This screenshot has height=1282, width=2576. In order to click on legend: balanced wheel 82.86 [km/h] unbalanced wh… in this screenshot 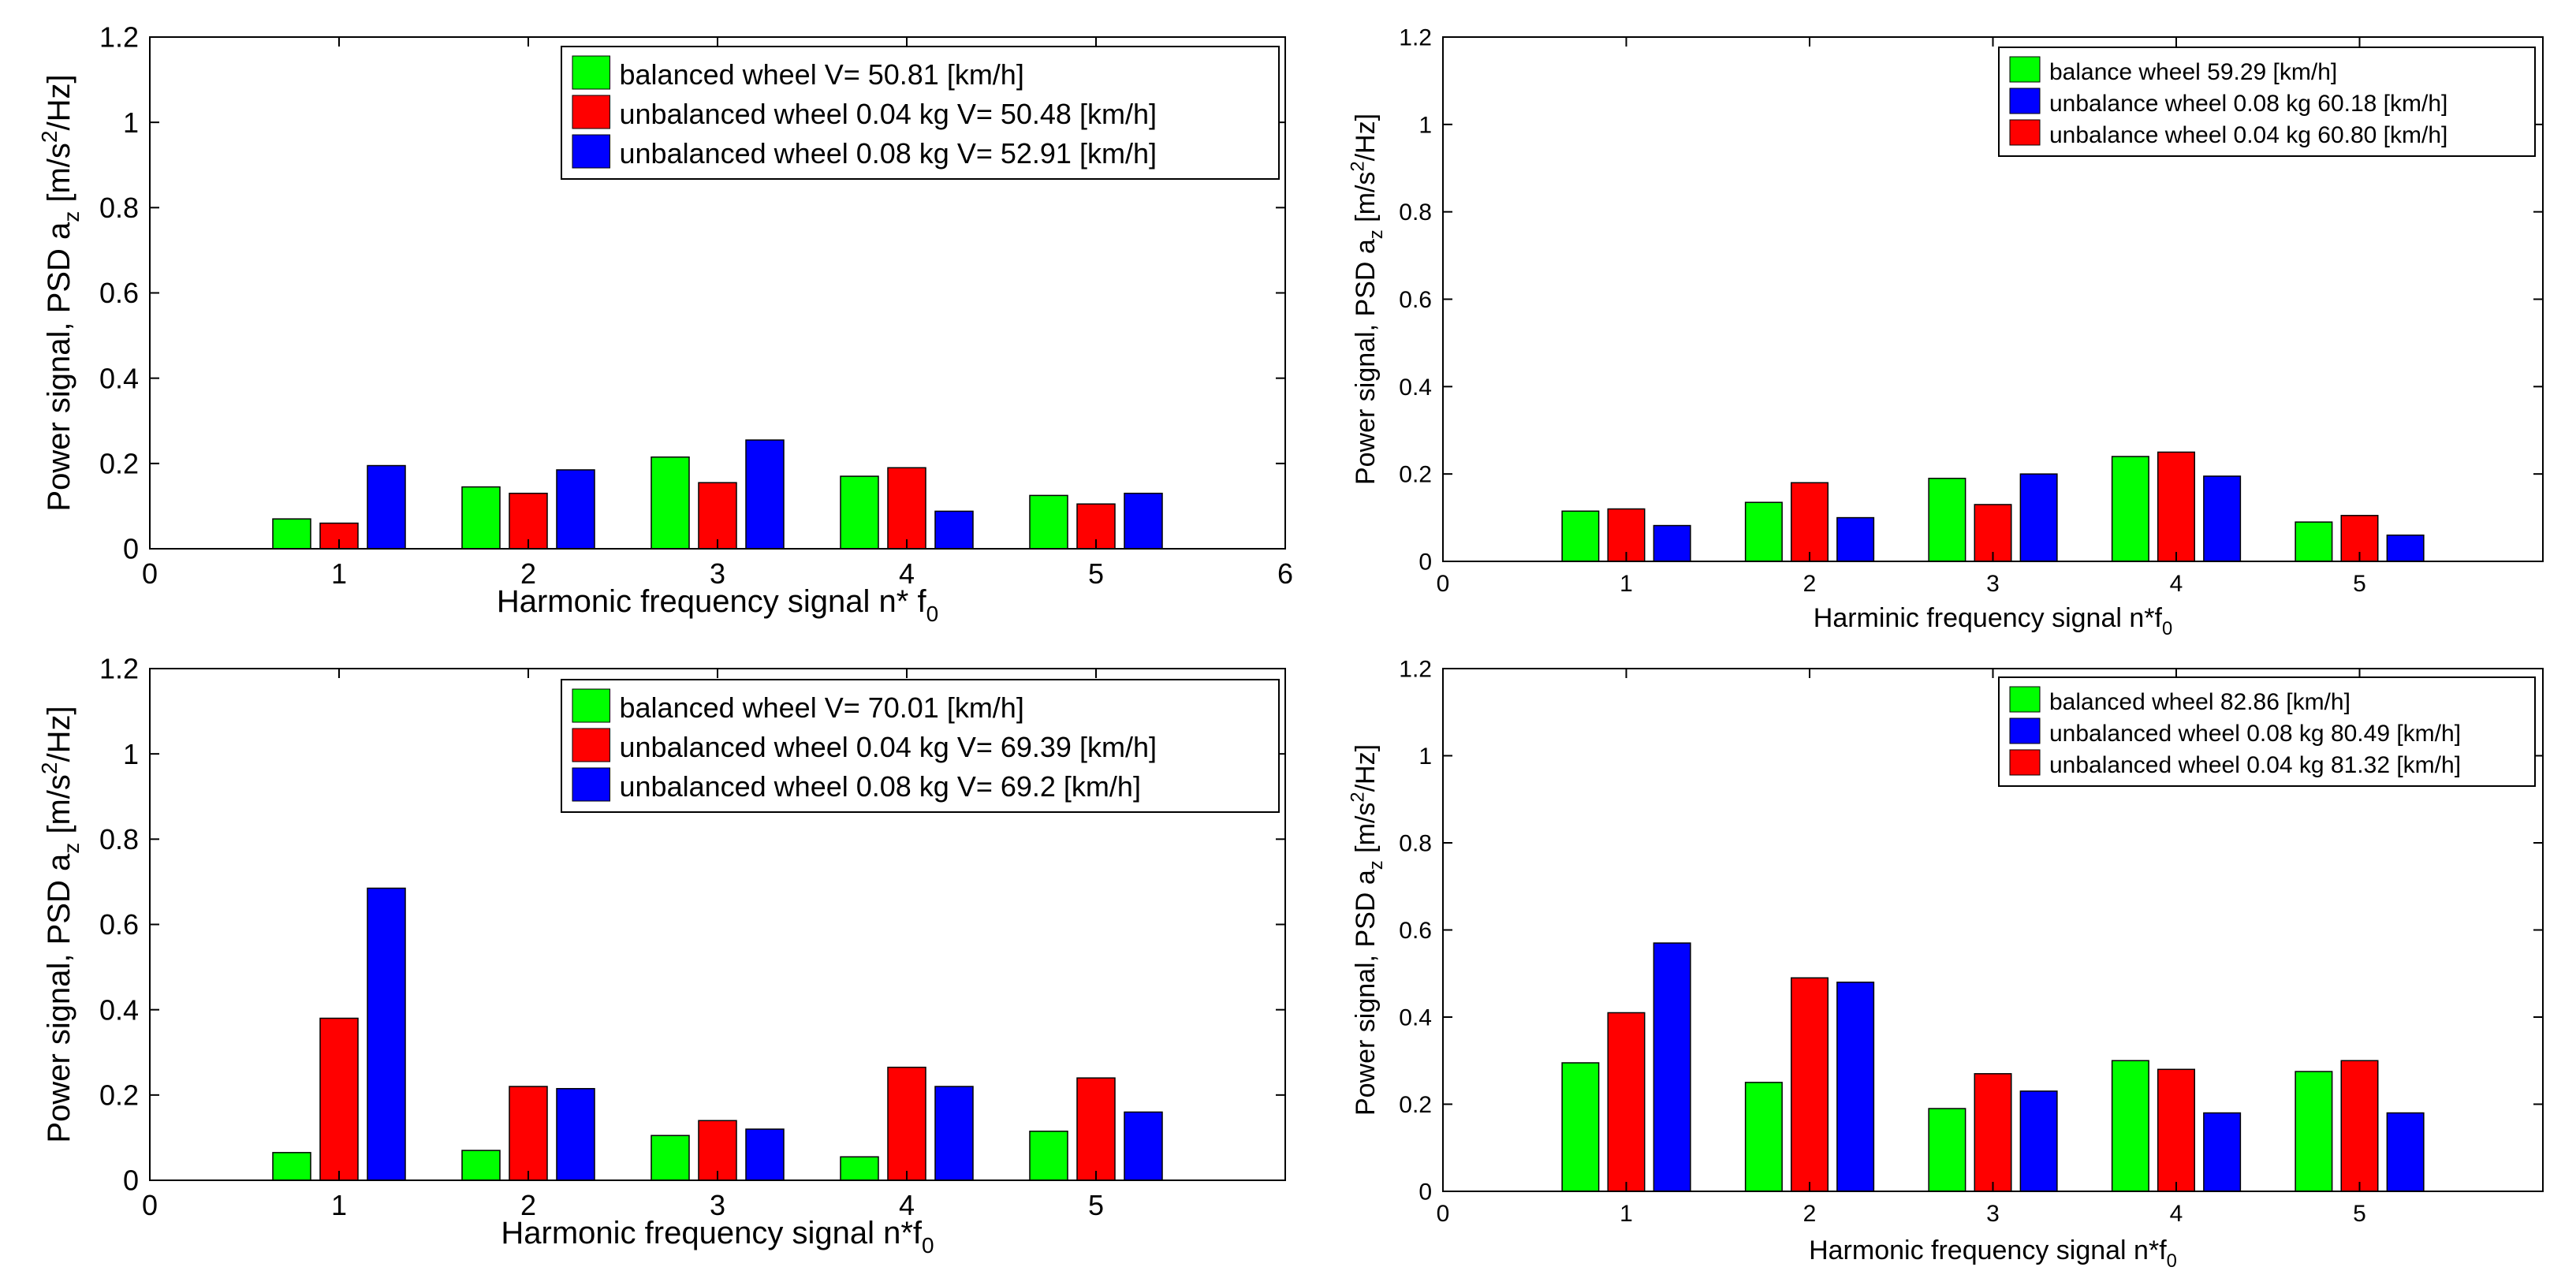, I will do `click(2267, 731)`.